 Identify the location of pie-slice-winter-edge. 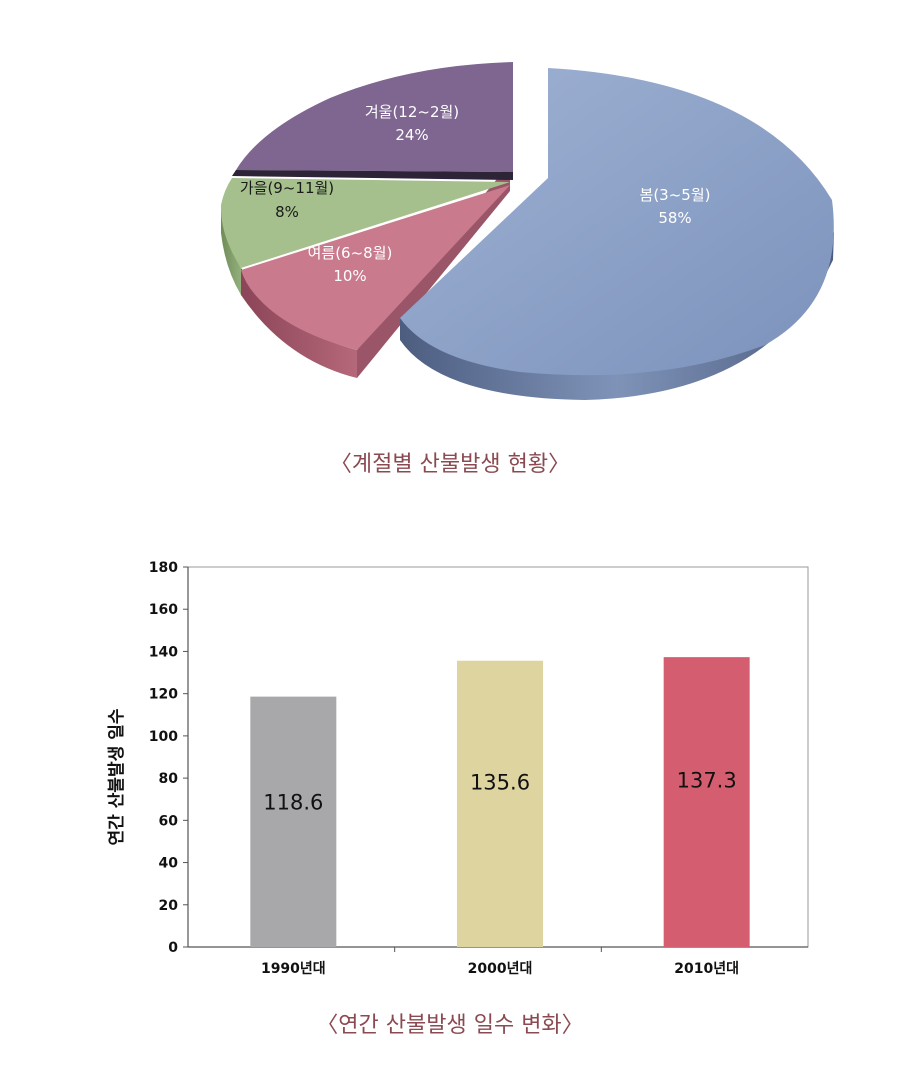
(372, 175).